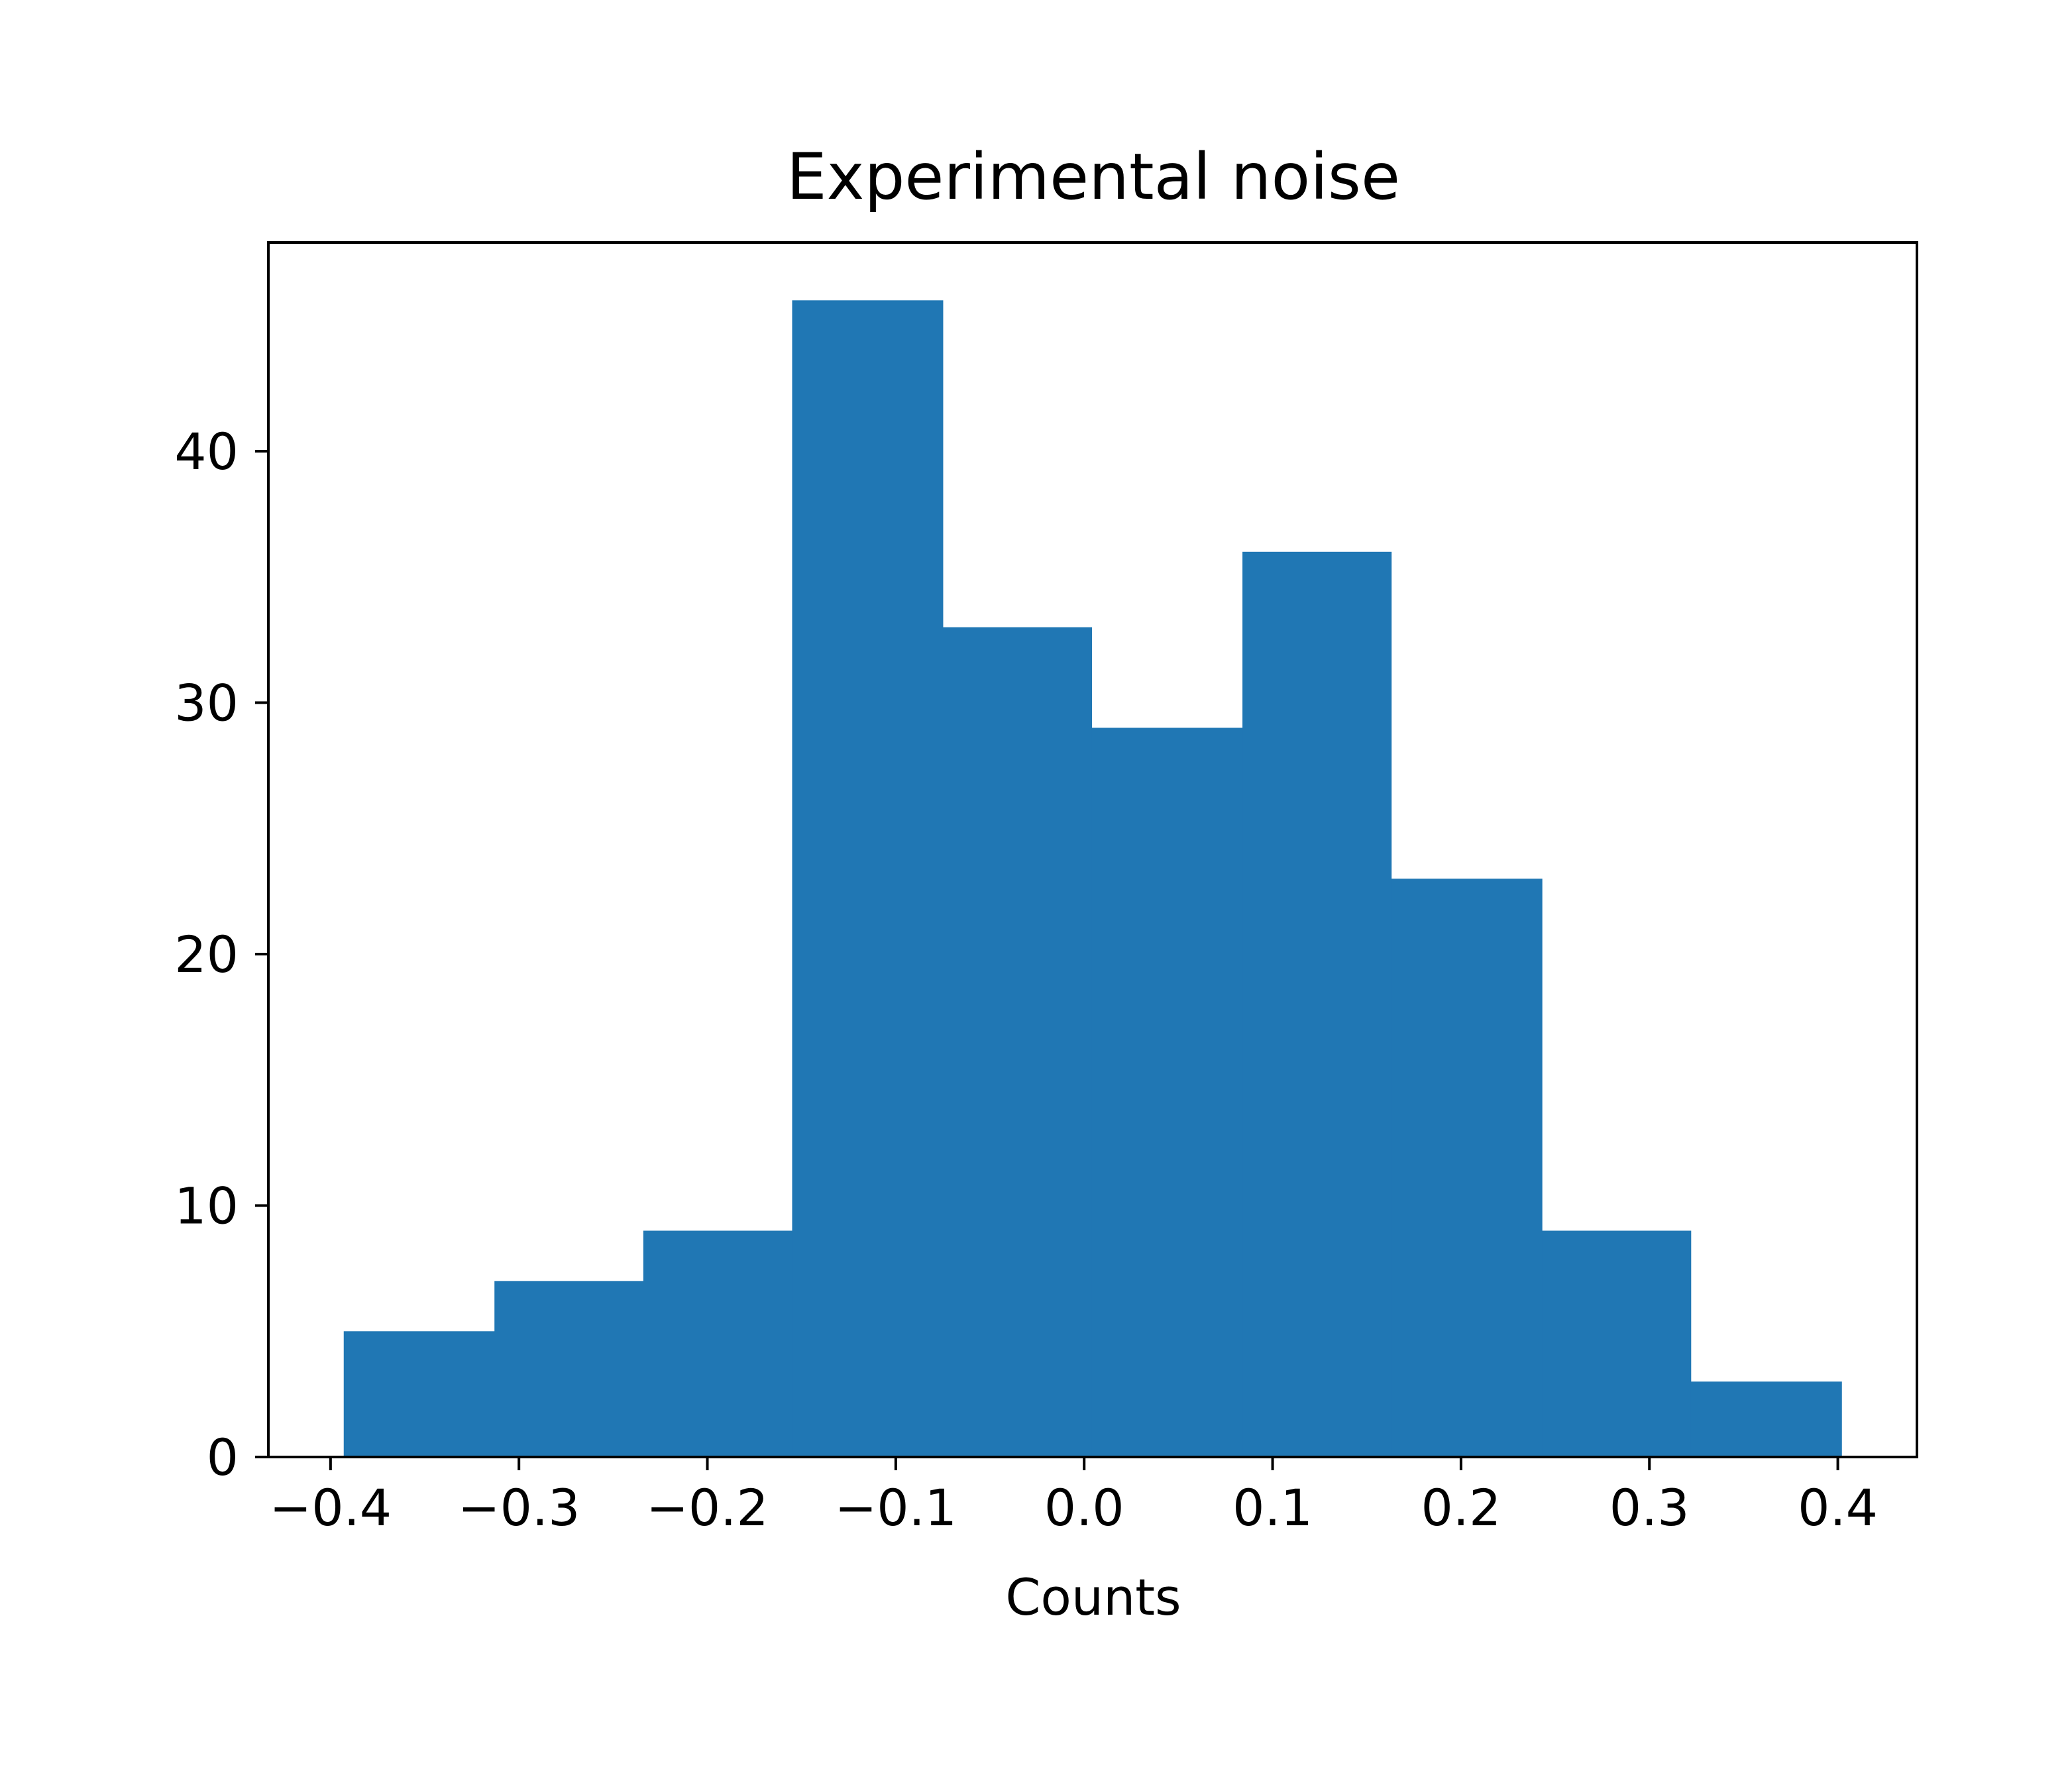 This screenshot has width=2072, height=1781. What do you see at coordinates (1838, 1507) in the screenshot?
I see `x-tick-label: 0.4` at bounding box center [1838, 1507].